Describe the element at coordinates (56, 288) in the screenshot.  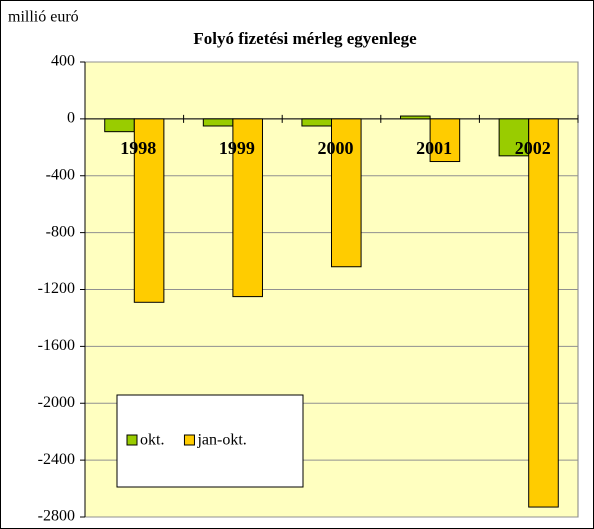
I see `y-tick-label: -1200` at that location.